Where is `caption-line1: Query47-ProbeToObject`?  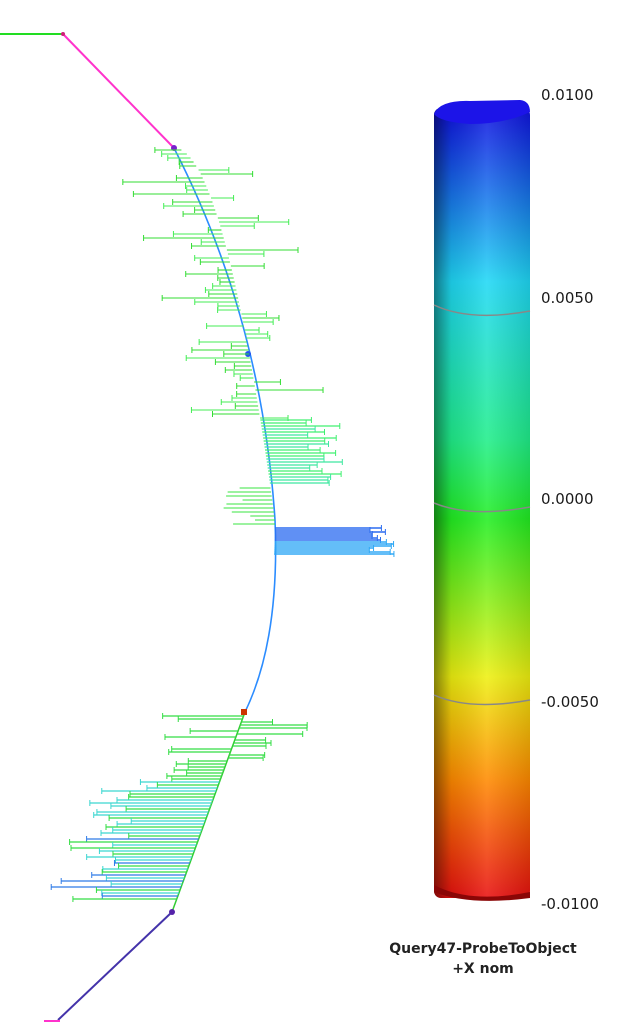
caption-line1: Query47-ProbeToObject is located at coordinates (483, 949).